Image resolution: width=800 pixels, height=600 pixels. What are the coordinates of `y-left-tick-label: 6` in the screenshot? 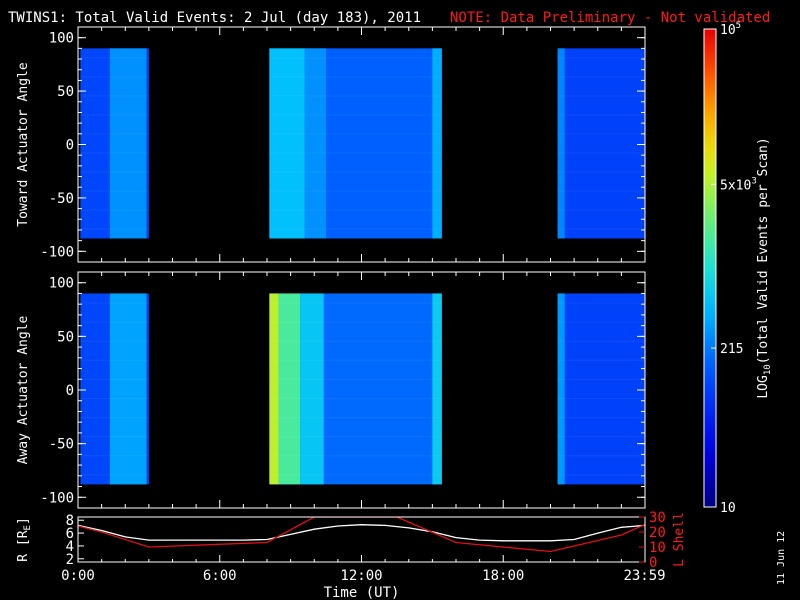 It's located at (70, 534).